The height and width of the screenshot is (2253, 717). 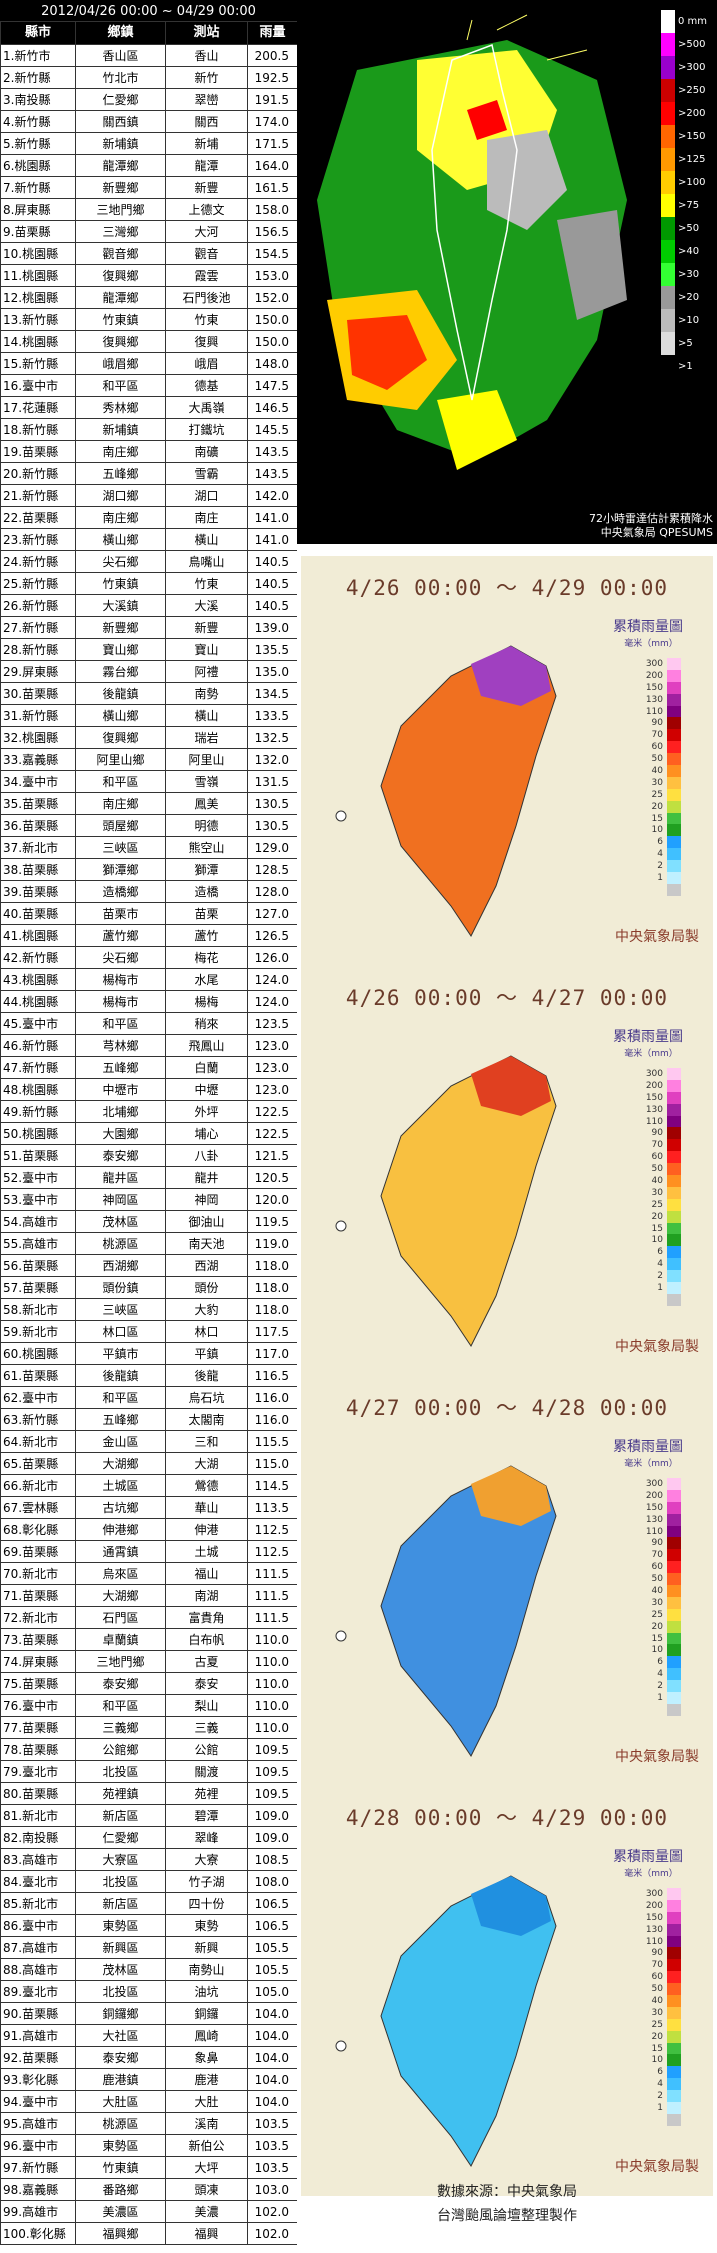 I want to click on station-cell: 寶山, so click(x=206, y=649).